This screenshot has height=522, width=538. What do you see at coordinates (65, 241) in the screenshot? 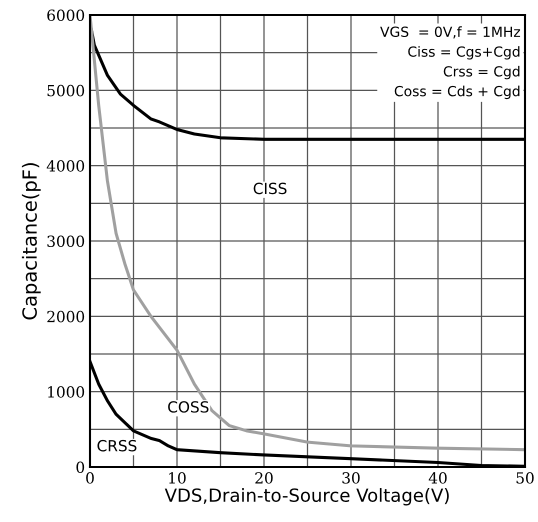
I see `y-tick-label: 3000` at bounding box center [65, 241].